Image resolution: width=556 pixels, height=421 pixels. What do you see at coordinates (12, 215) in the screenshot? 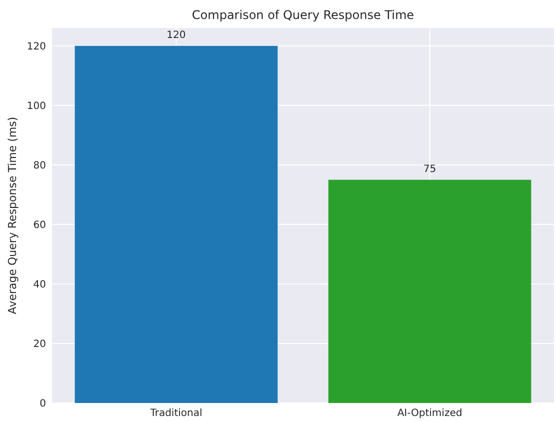
I see `y-axis-title: Average Query Response Time (ms)` at bounding box center [12, 215].